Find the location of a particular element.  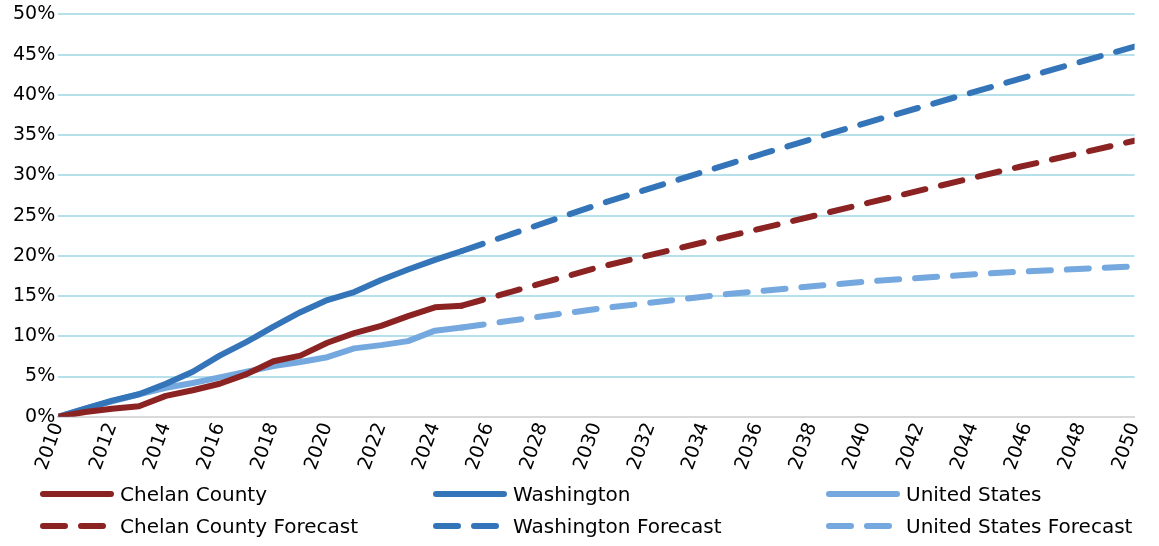

x-tick-label: 2028 is located at coordinates (532, 446).